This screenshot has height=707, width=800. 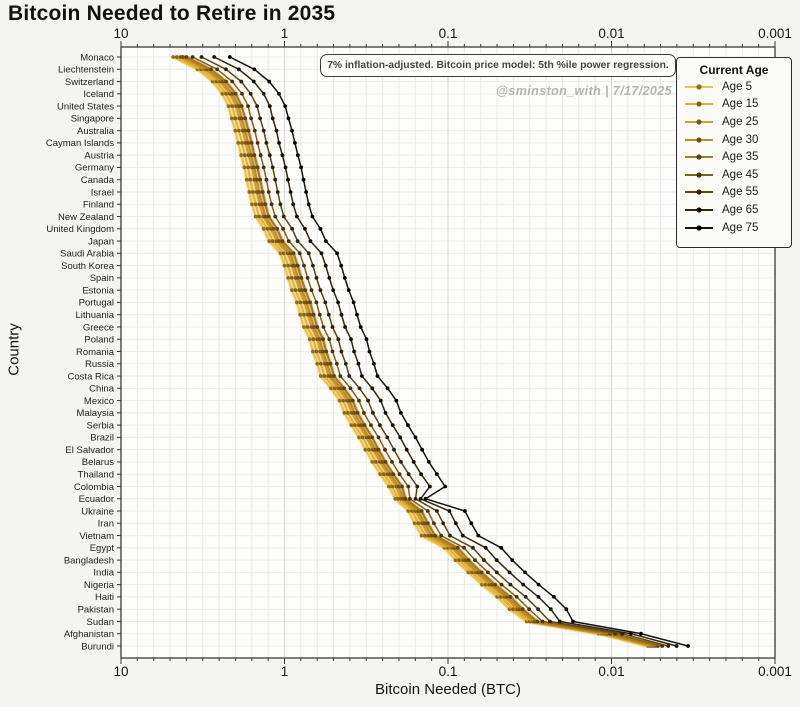 I want to click on country-label: Colombia, so click(x=94, y=487).